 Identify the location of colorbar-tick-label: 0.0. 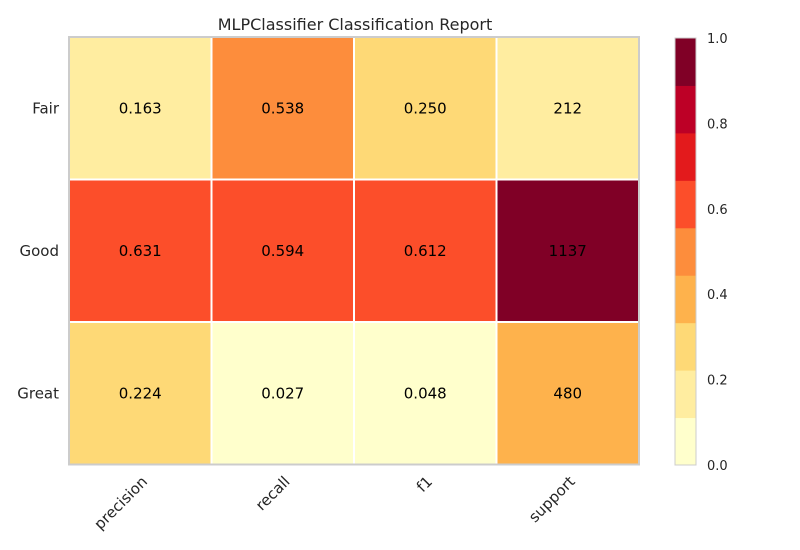
(717, 466).